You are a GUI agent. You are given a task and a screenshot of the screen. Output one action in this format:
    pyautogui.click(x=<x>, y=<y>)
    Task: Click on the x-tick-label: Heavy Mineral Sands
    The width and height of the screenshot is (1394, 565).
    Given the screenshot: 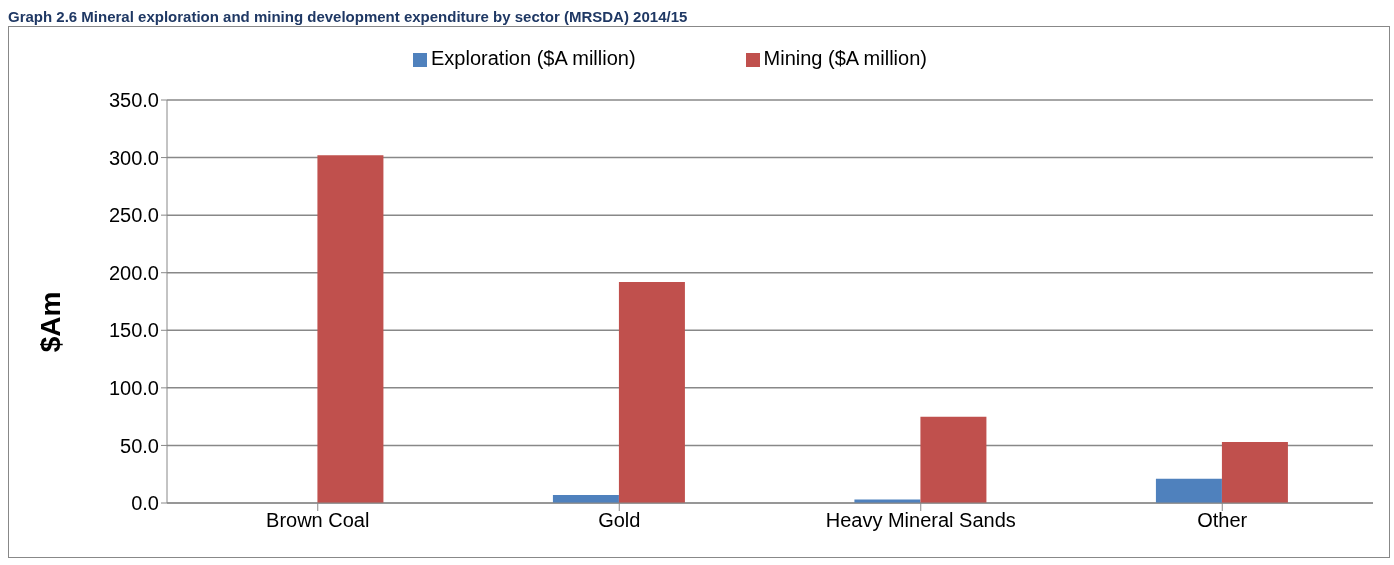 What is the action you would take?
    pyautogui.click(x=920, y=520)
    